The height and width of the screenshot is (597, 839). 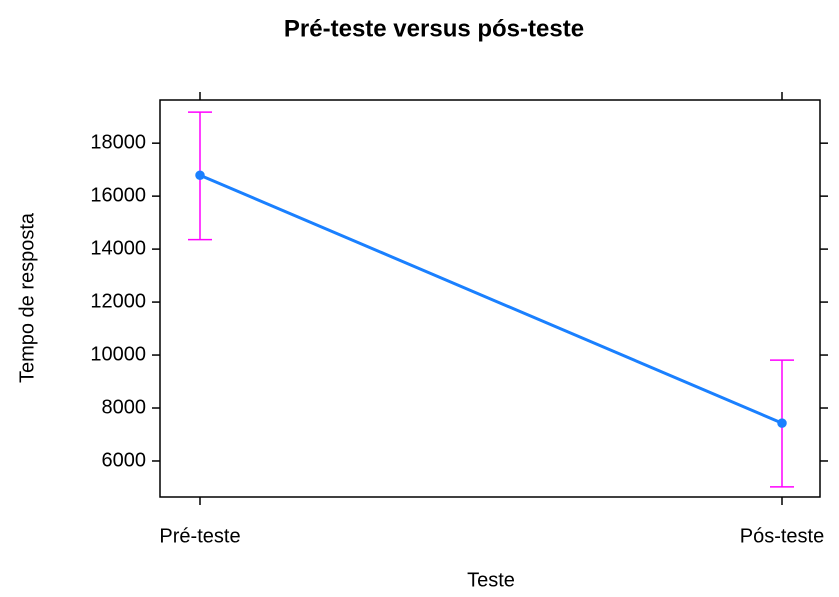 I want to click on y-tick-label: 8000, so click(x=124, y=407).